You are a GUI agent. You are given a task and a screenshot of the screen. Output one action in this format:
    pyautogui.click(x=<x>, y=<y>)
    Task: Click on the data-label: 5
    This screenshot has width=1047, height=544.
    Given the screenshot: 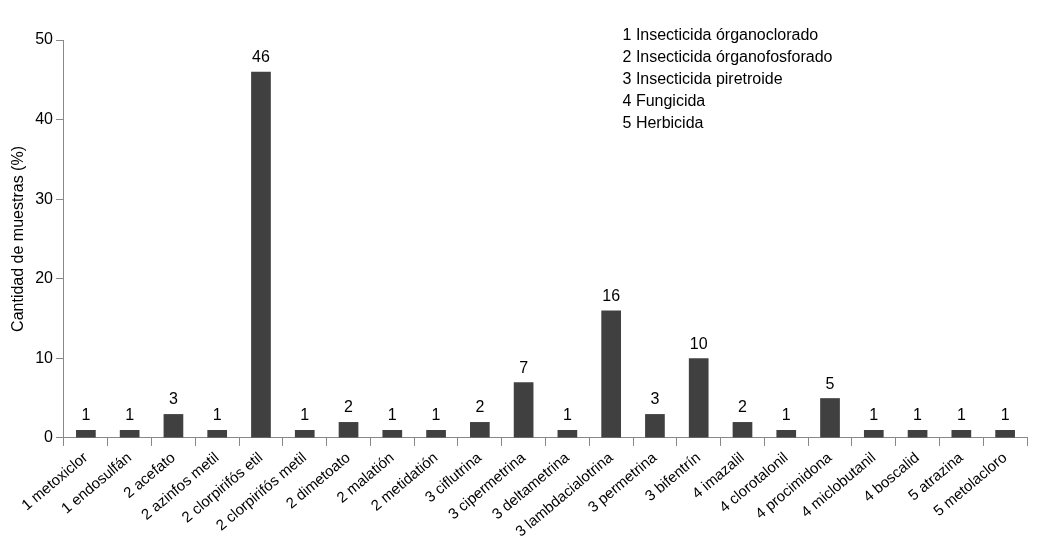 What is the action you would take?
    pyautogui.click(x=830, y=383)
    